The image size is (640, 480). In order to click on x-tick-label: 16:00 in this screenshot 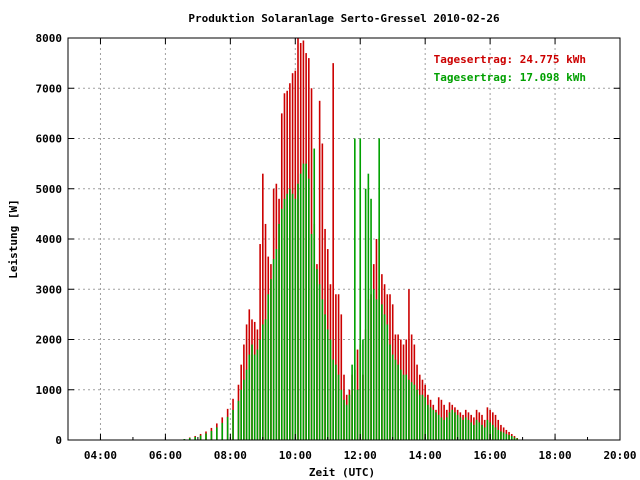, I will do `click(490, 455)`.